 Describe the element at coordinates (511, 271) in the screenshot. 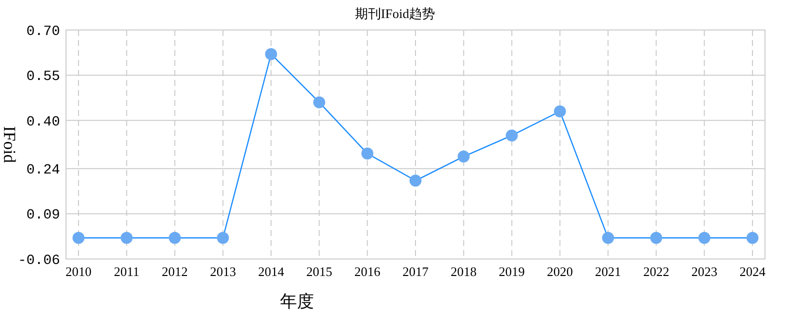

I see `x-tick-label: 2019` at that location.